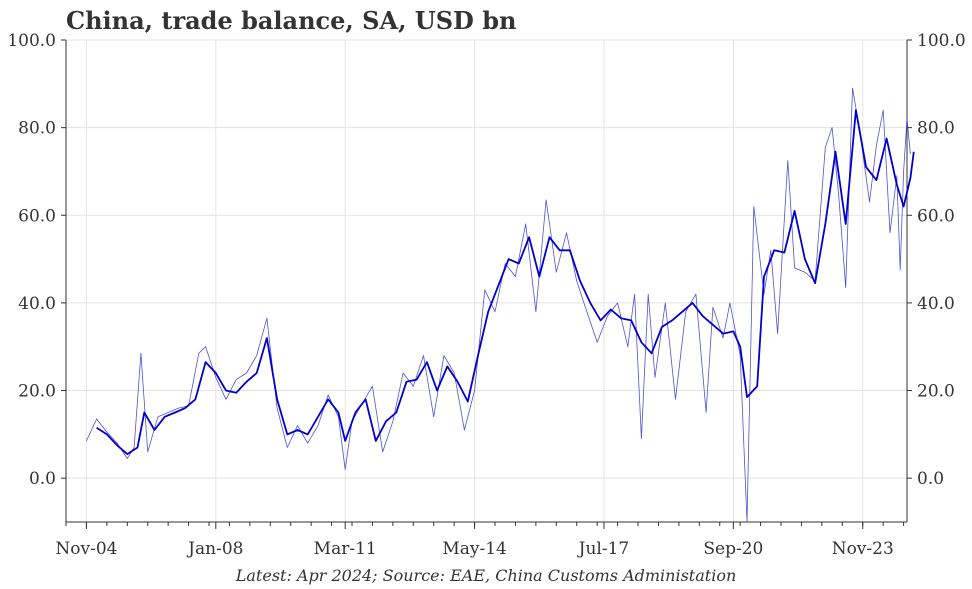 This screenshot has height=589, width=972. Describe the element at coordinates (941, 41) in the screenshot. I see `y-tick-label-right: 100.0` at that location.